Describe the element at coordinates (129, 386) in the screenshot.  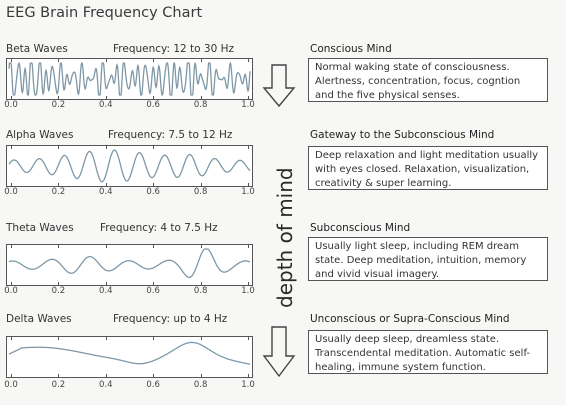
I see `delta-tick-labels: 0.0 0.2 0.4 0.6 0.8 1.0` at that location.